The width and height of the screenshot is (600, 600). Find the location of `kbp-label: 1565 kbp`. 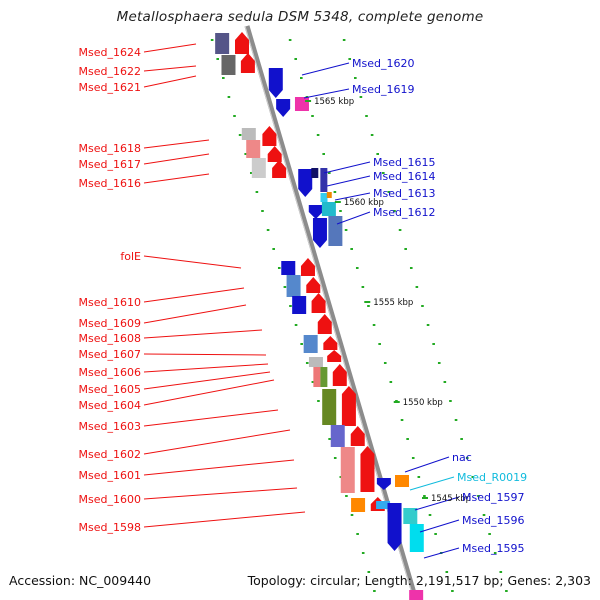

kbp-label: 1565 kbp is located at coordinates (334, 102).